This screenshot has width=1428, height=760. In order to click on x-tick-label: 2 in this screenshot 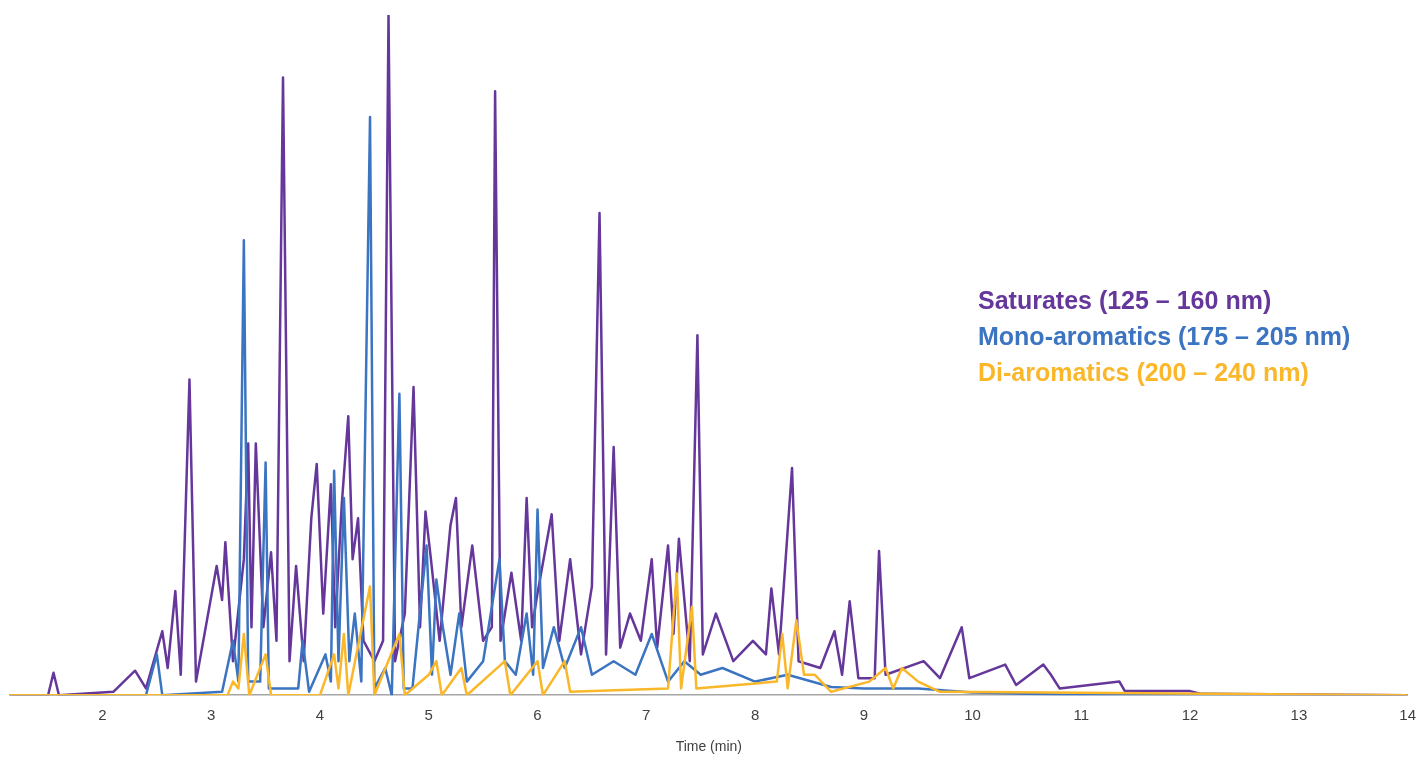, I will do `click(102, 715)`.